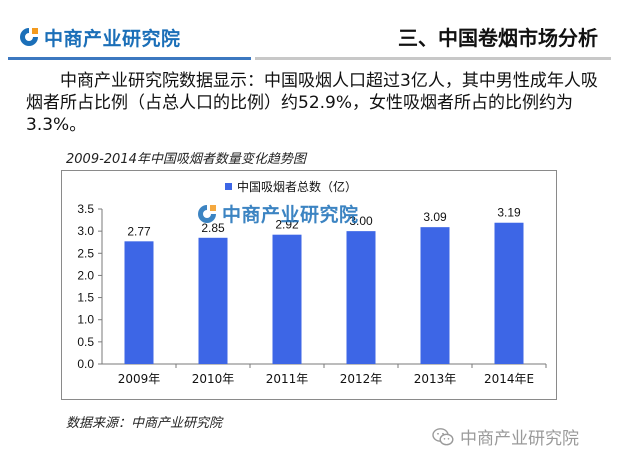 This screenshot has width=620, height=465. I want to click on bar-data-label: 3.00, so click(361, 221).